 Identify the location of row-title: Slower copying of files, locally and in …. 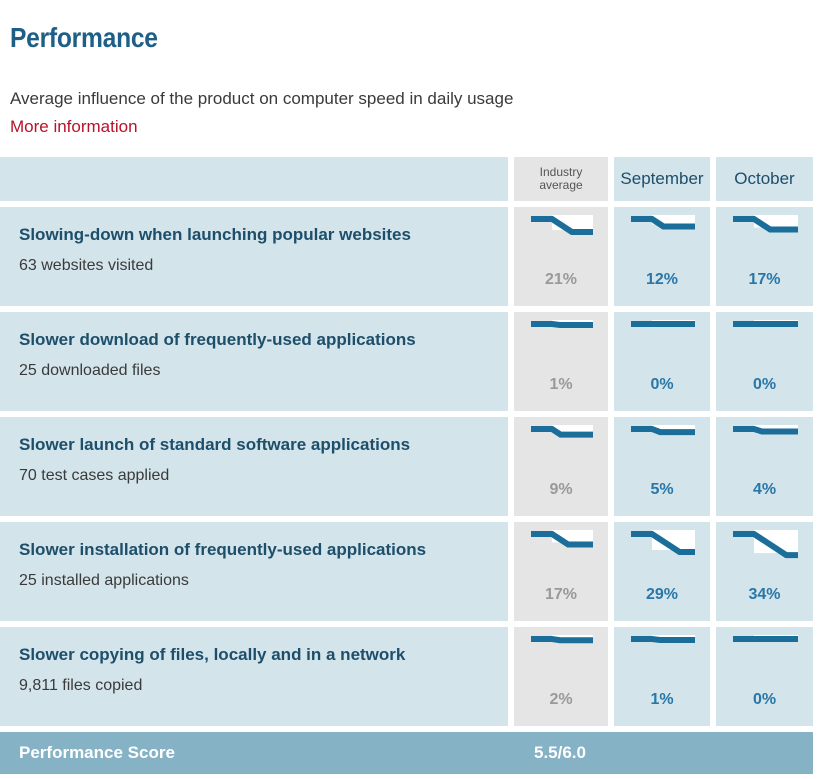
(212, 654).